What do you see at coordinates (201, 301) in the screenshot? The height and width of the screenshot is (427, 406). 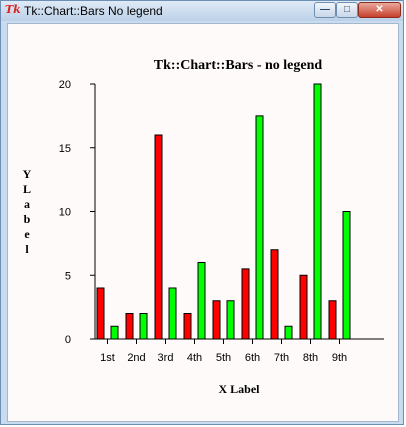 I see `bar-4th-series2` at bounding box center [201, 301].